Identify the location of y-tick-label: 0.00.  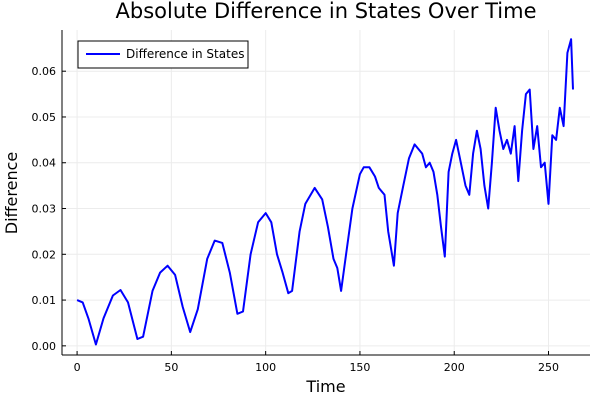
(44, 346).